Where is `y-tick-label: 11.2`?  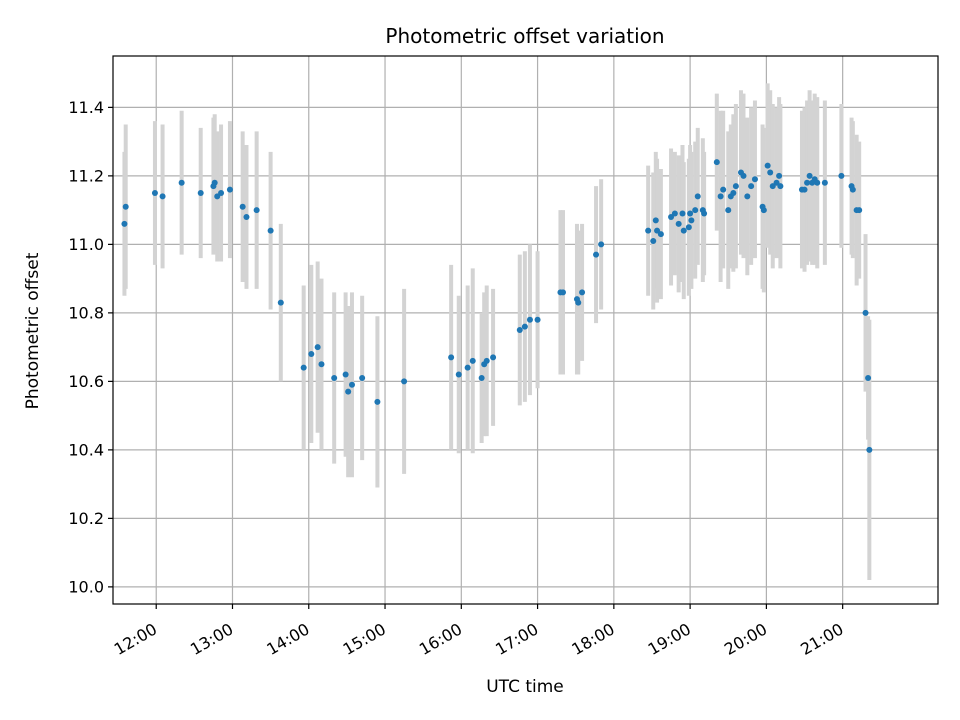 y-tick-label: 11.2 is located at coordinates (86, 175).